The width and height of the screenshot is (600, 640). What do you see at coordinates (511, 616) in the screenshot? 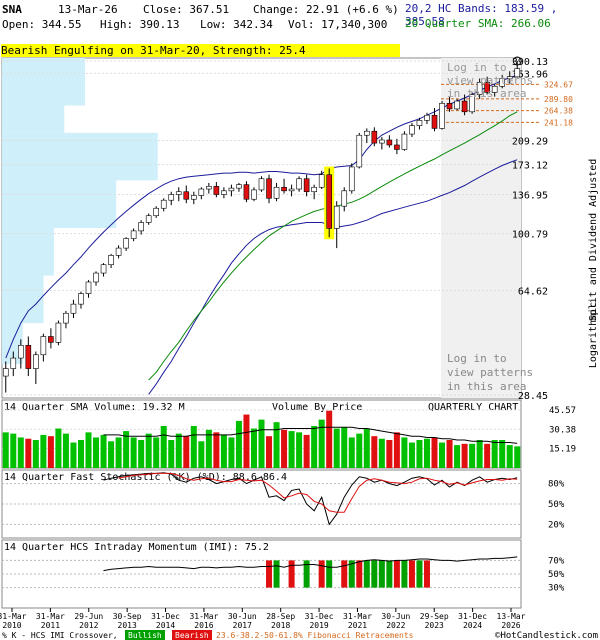
I see `x-tick-label-date: 13-Mar` at bounding box center [511, 616].